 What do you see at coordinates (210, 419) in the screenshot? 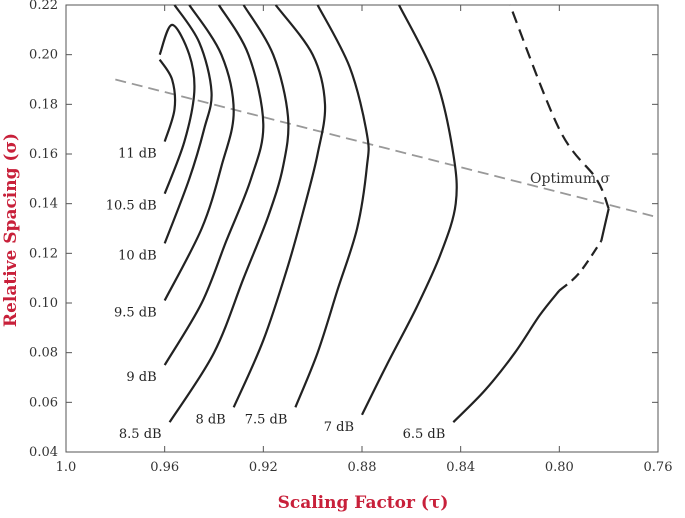
I see `contour-8-db-label: 8 dB` at bounding box center [210, 419].